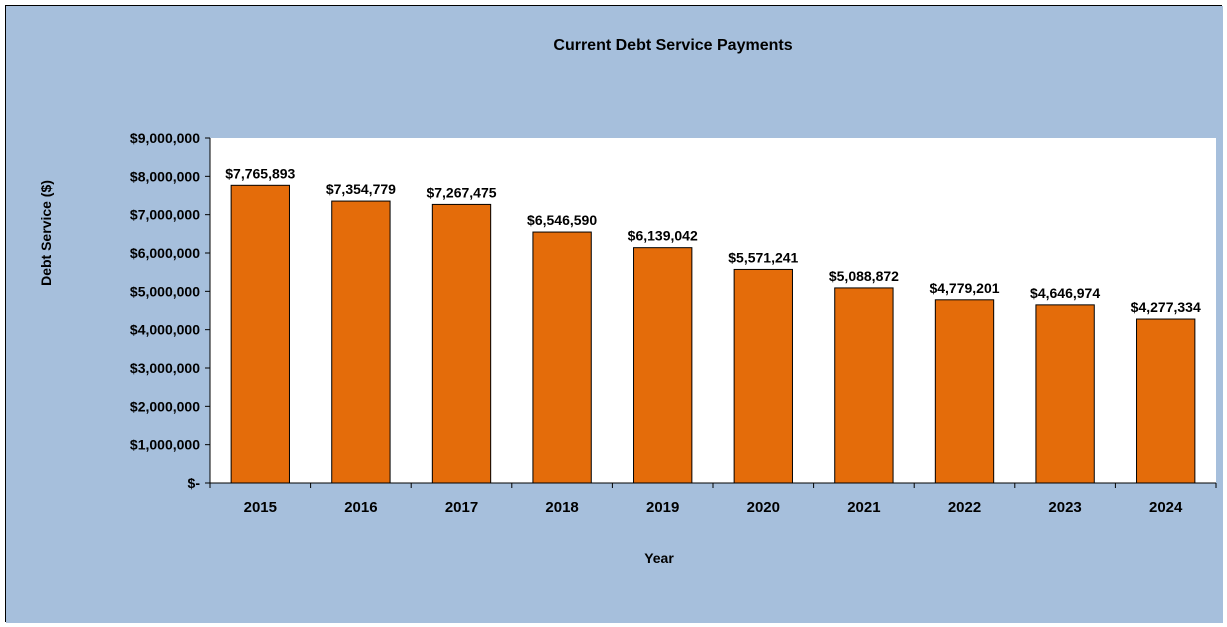 This screenshot has height=627, width=1227. Describe the element at coordinates (672, 45) in the screenshot. I see `chart-title: Current Debt Service Payments` at that location.